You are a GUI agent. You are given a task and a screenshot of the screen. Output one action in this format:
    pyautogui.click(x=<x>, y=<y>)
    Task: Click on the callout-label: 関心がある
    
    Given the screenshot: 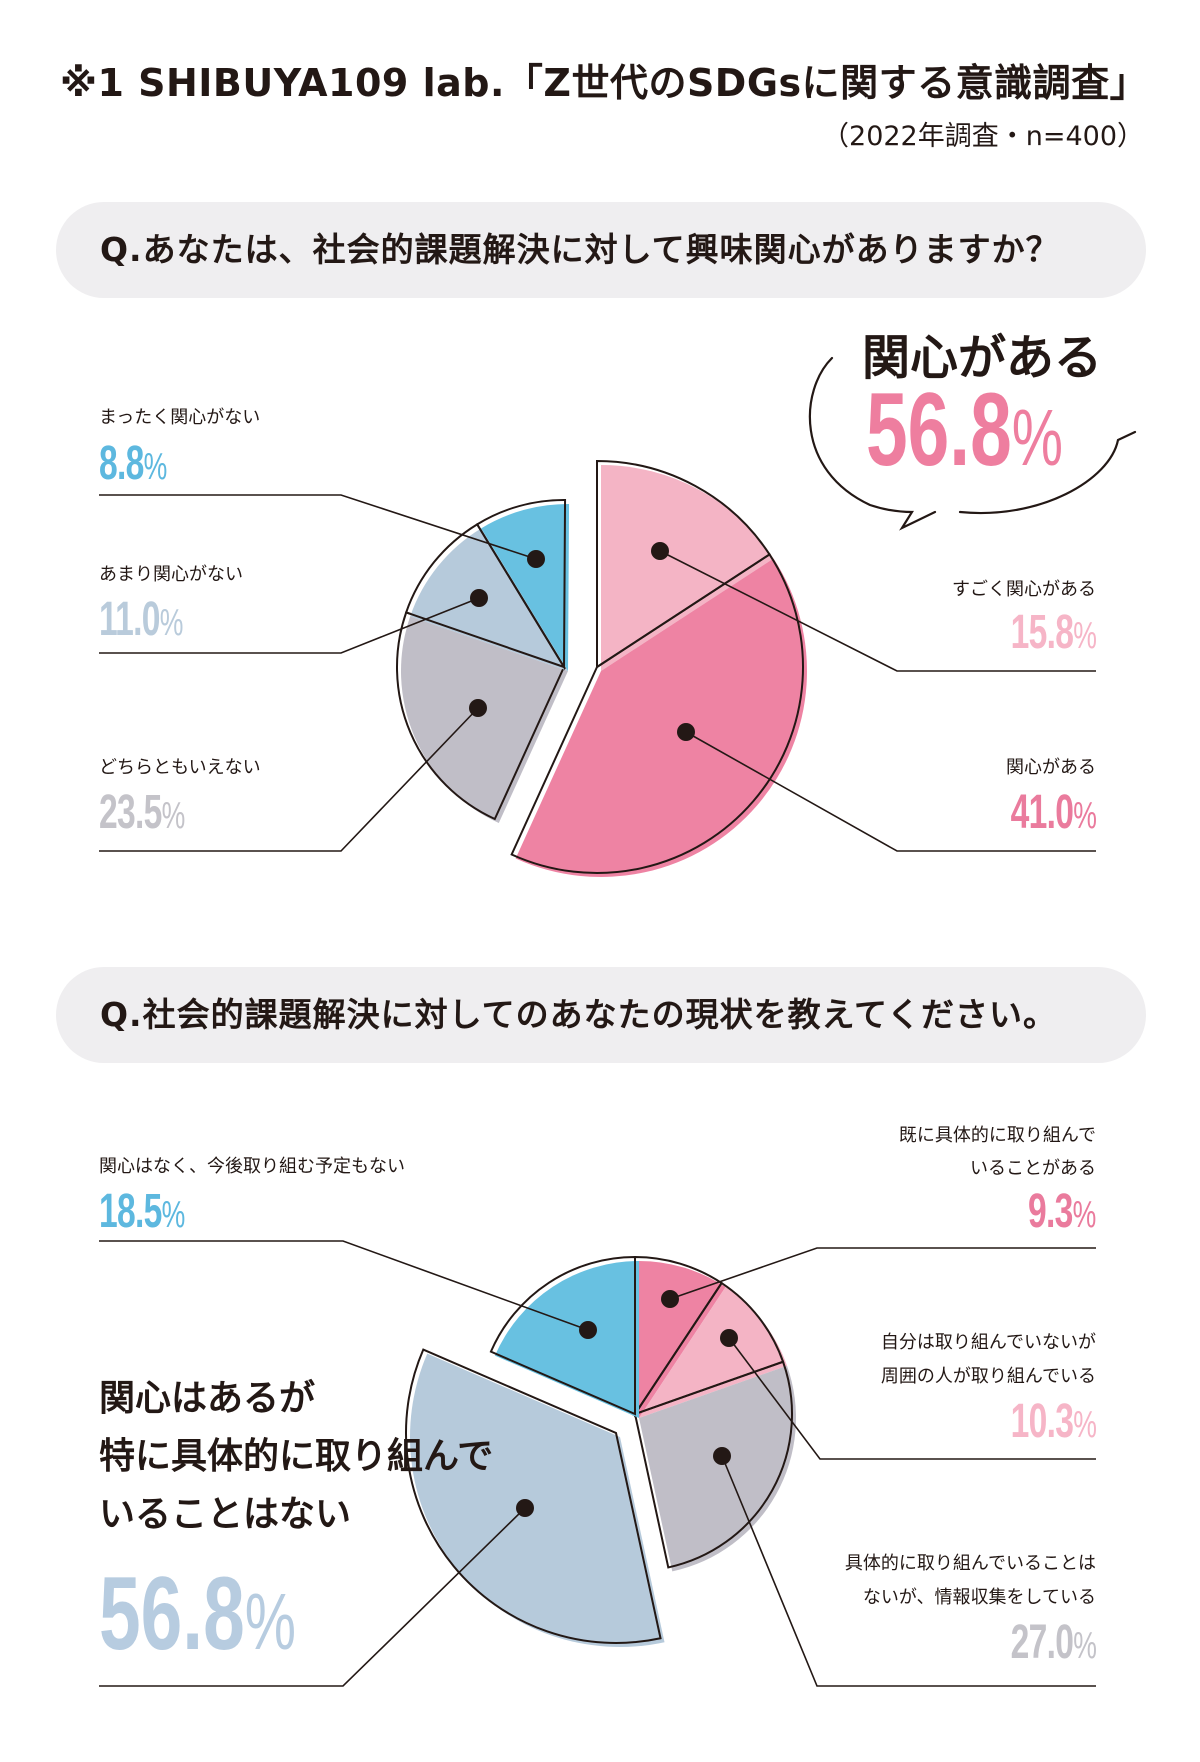 What is the action you would take?
    pyautogui.click(x=982, y=358)
    